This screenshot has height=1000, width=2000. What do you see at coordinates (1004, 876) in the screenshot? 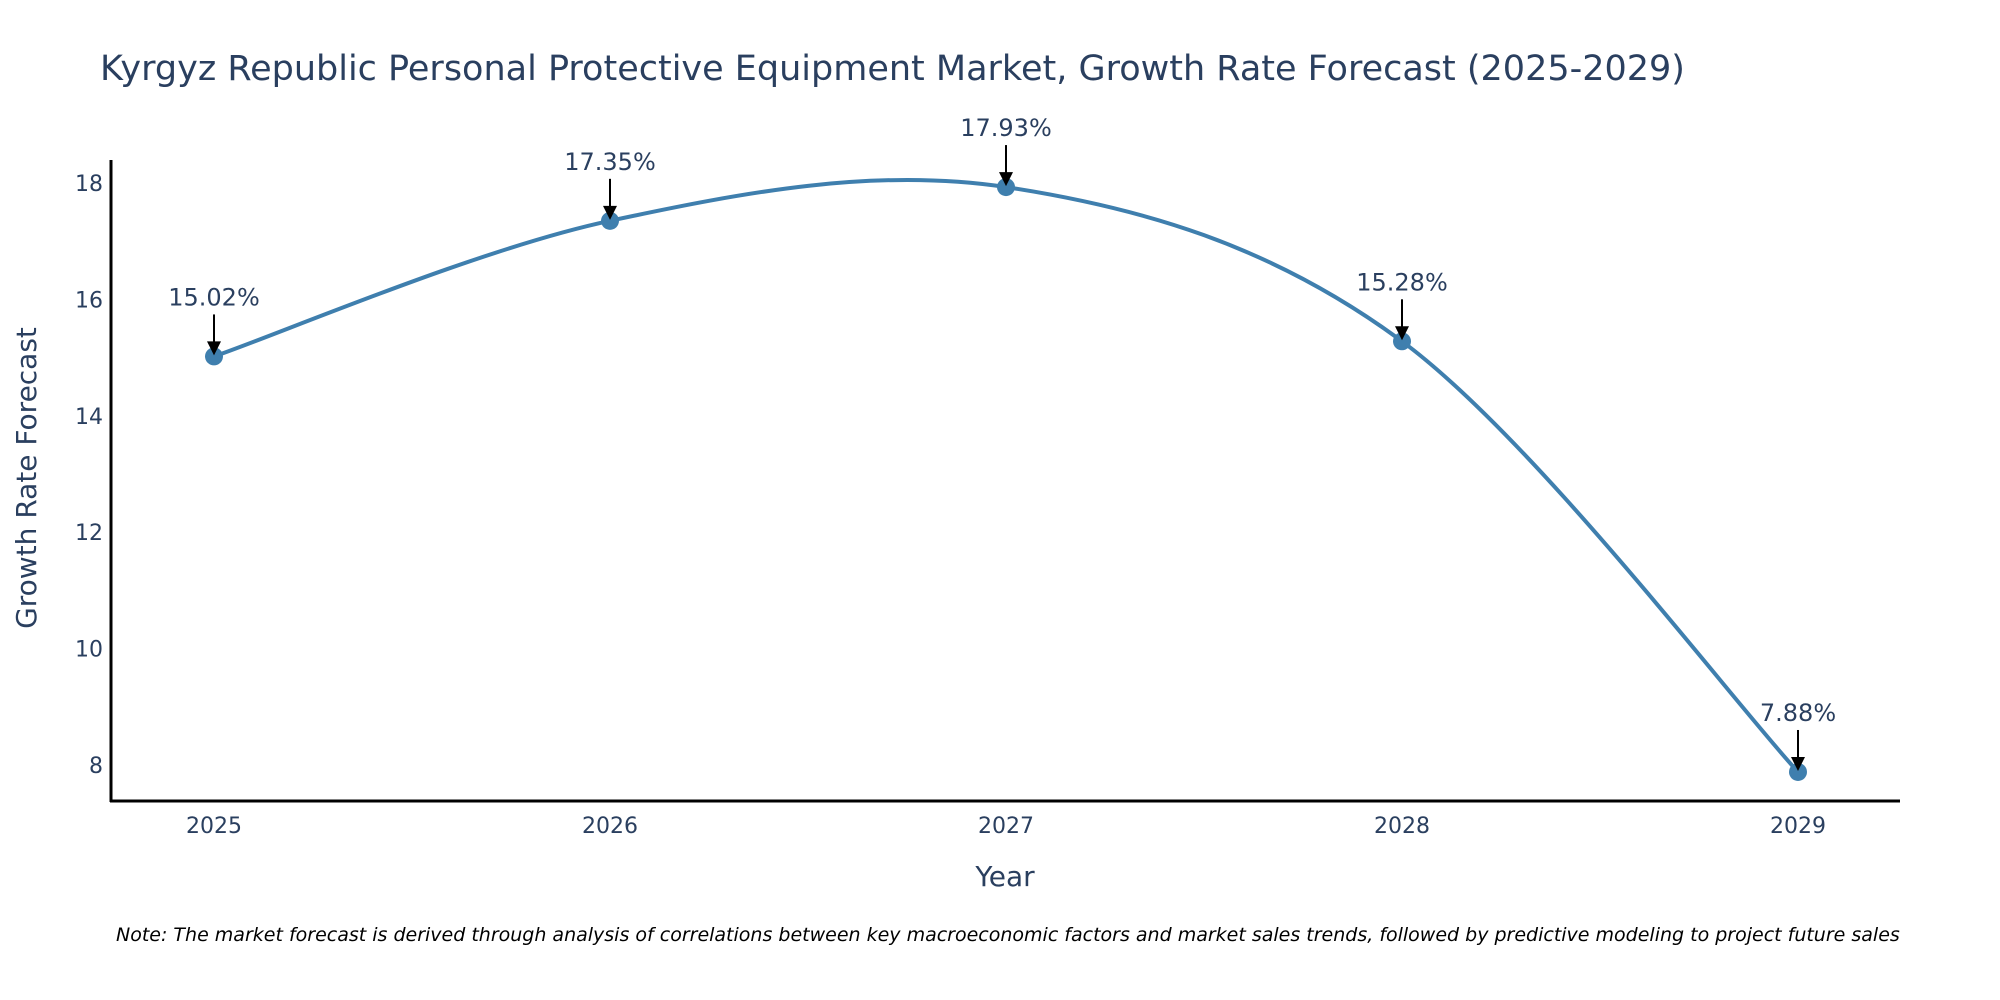
I see `x-axis-title: Year` at bounding box center [1004, 876].